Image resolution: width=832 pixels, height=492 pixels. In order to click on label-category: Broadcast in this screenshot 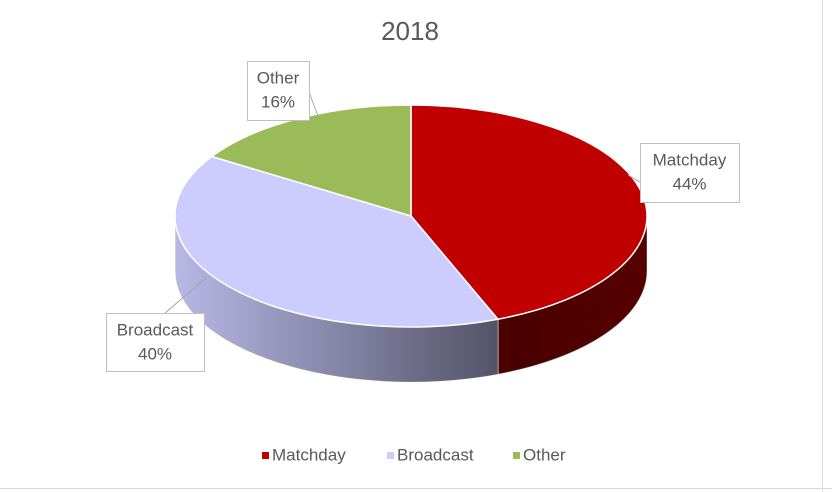, I will do `click(155, 329)`.